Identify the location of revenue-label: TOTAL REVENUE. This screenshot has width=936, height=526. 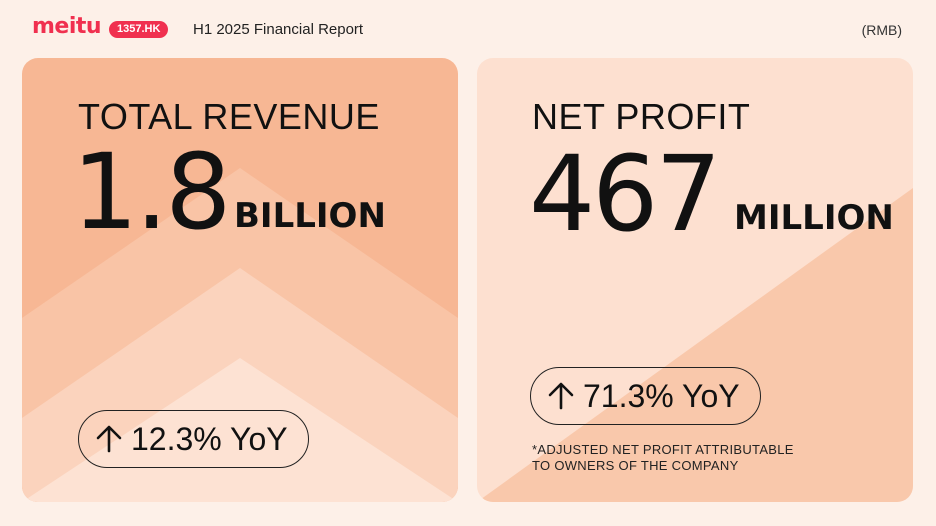
(229, 116).